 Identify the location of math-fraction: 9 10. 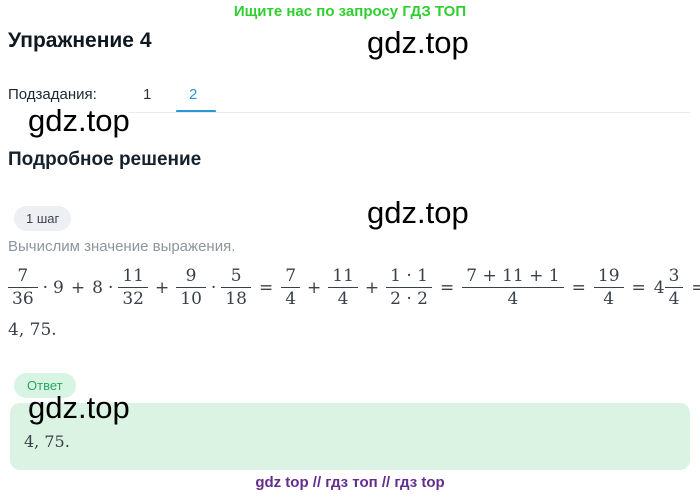
(191, 287).